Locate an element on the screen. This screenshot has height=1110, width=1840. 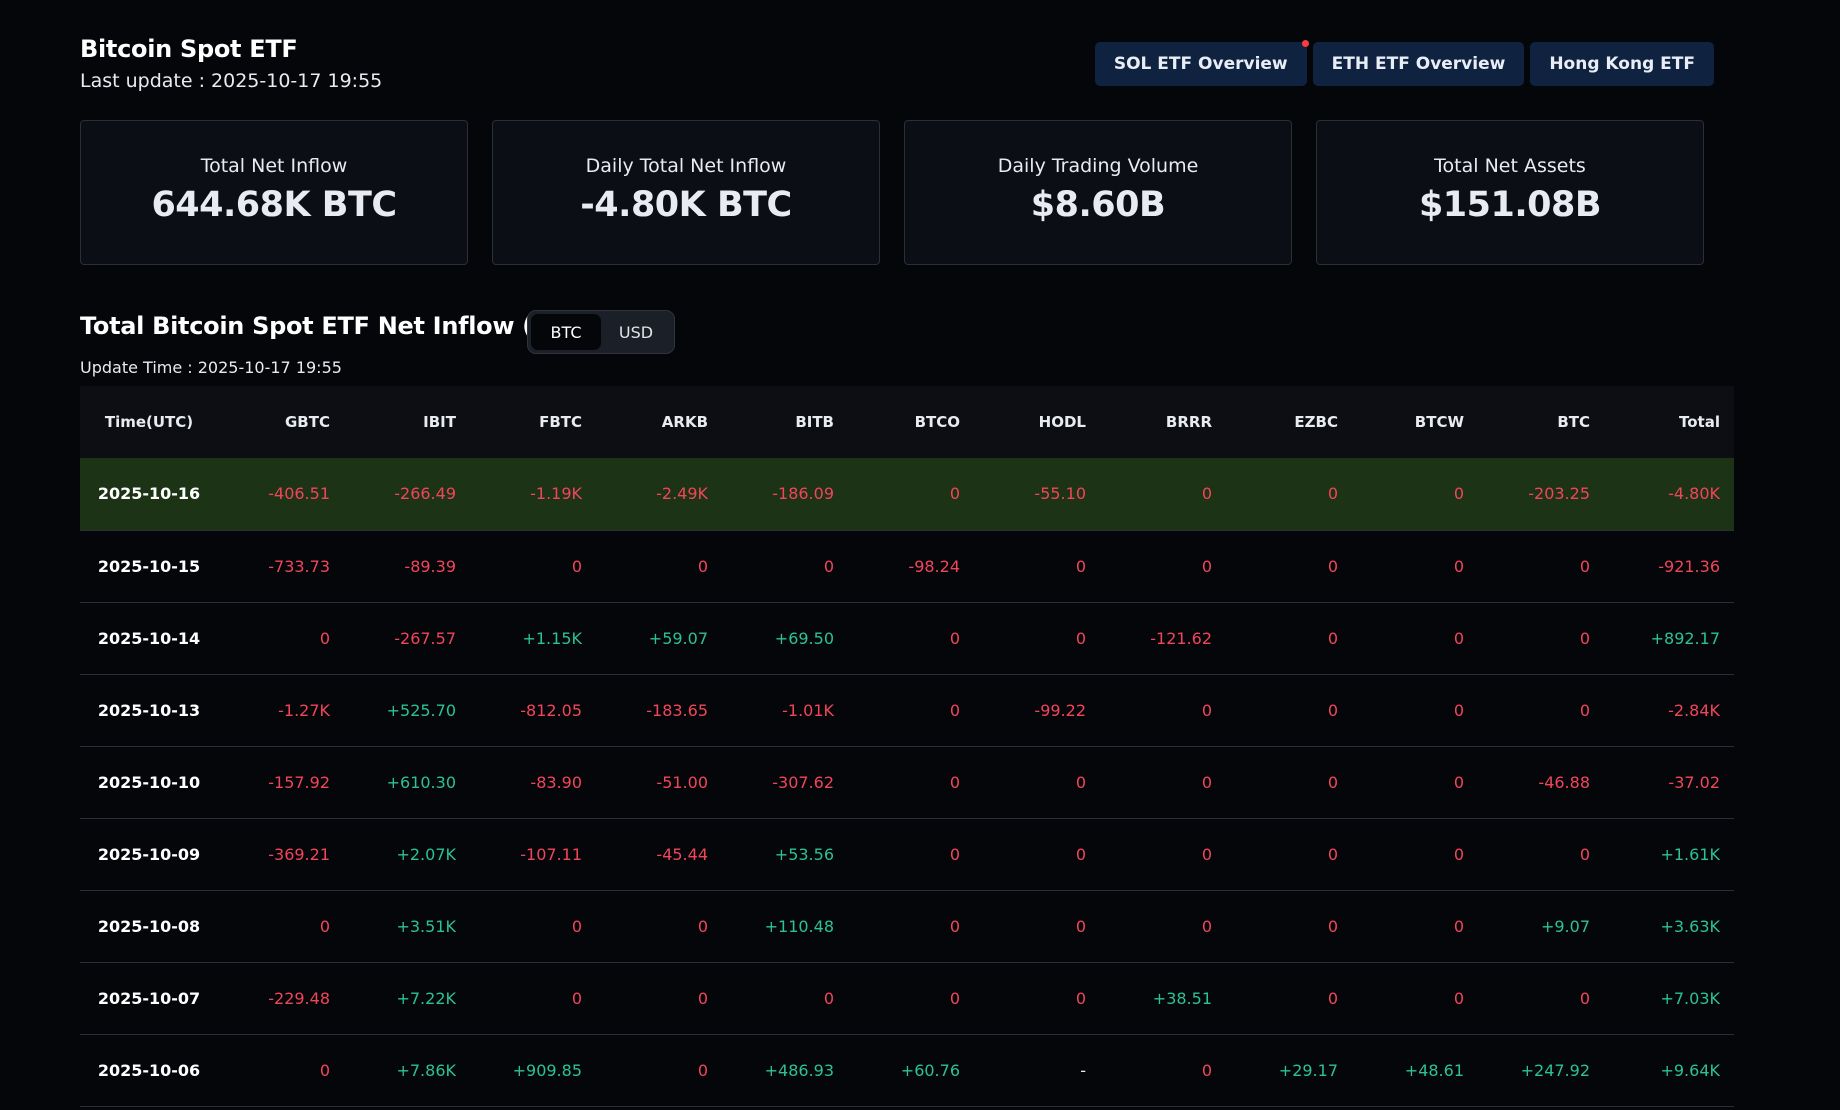
cell-ibit: -267.57 is located at coordinates (425, 638).